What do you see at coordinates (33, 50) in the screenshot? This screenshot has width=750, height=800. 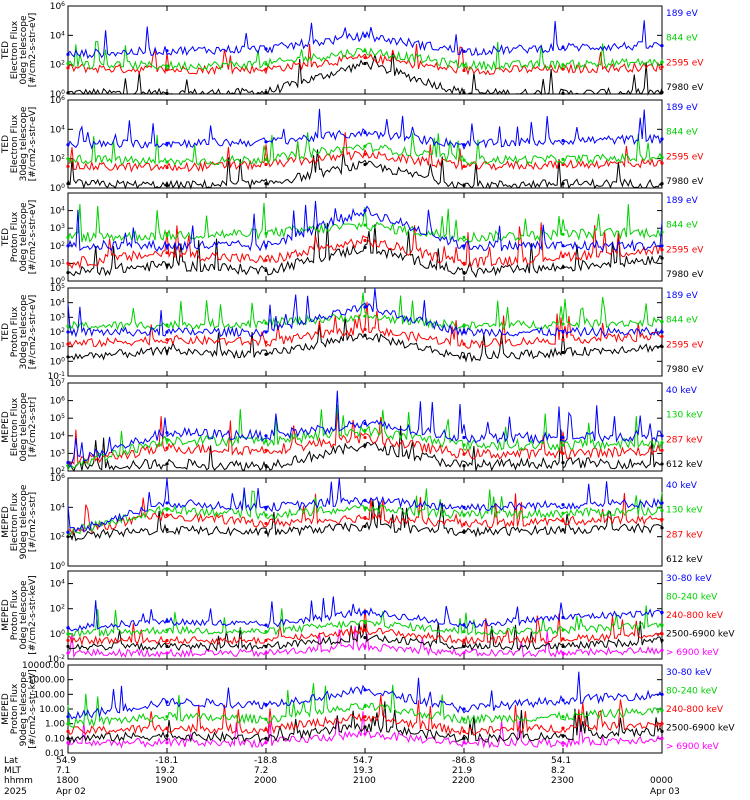 I see `y-axis-label-line: [#/cm2-s-str-eV]` at bounding box center [33, 50].